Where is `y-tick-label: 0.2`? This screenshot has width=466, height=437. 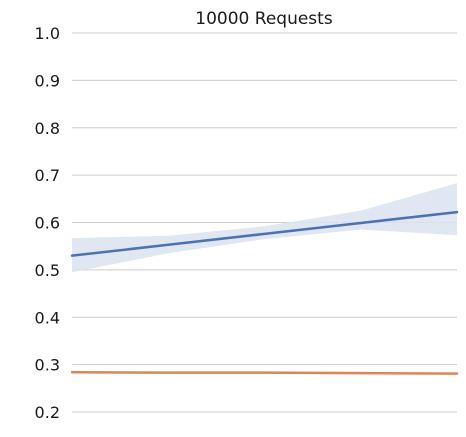 y-tick-label: 0.2 is located at coordinates (47, 412).